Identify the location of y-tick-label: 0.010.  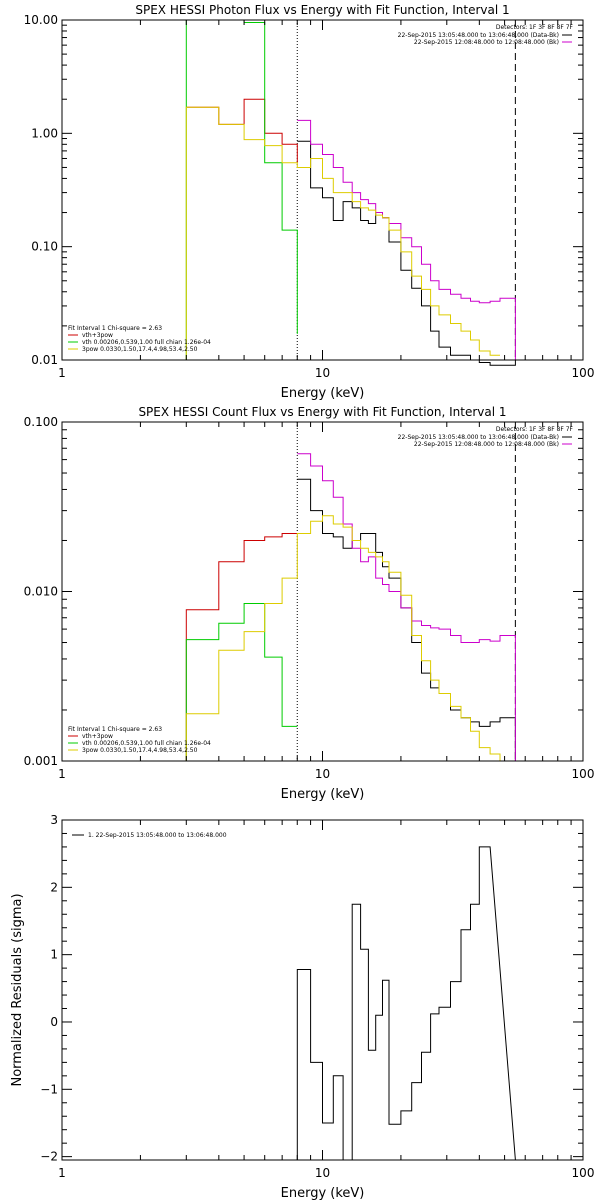
(41, 592).